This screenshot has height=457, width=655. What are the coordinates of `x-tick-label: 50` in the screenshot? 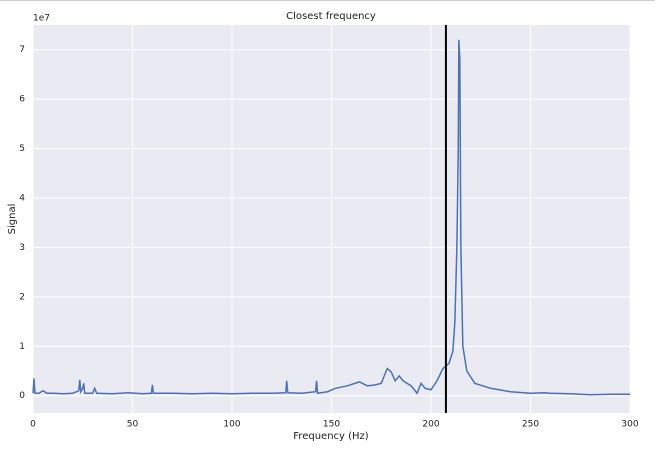 It's located at (133, 425).